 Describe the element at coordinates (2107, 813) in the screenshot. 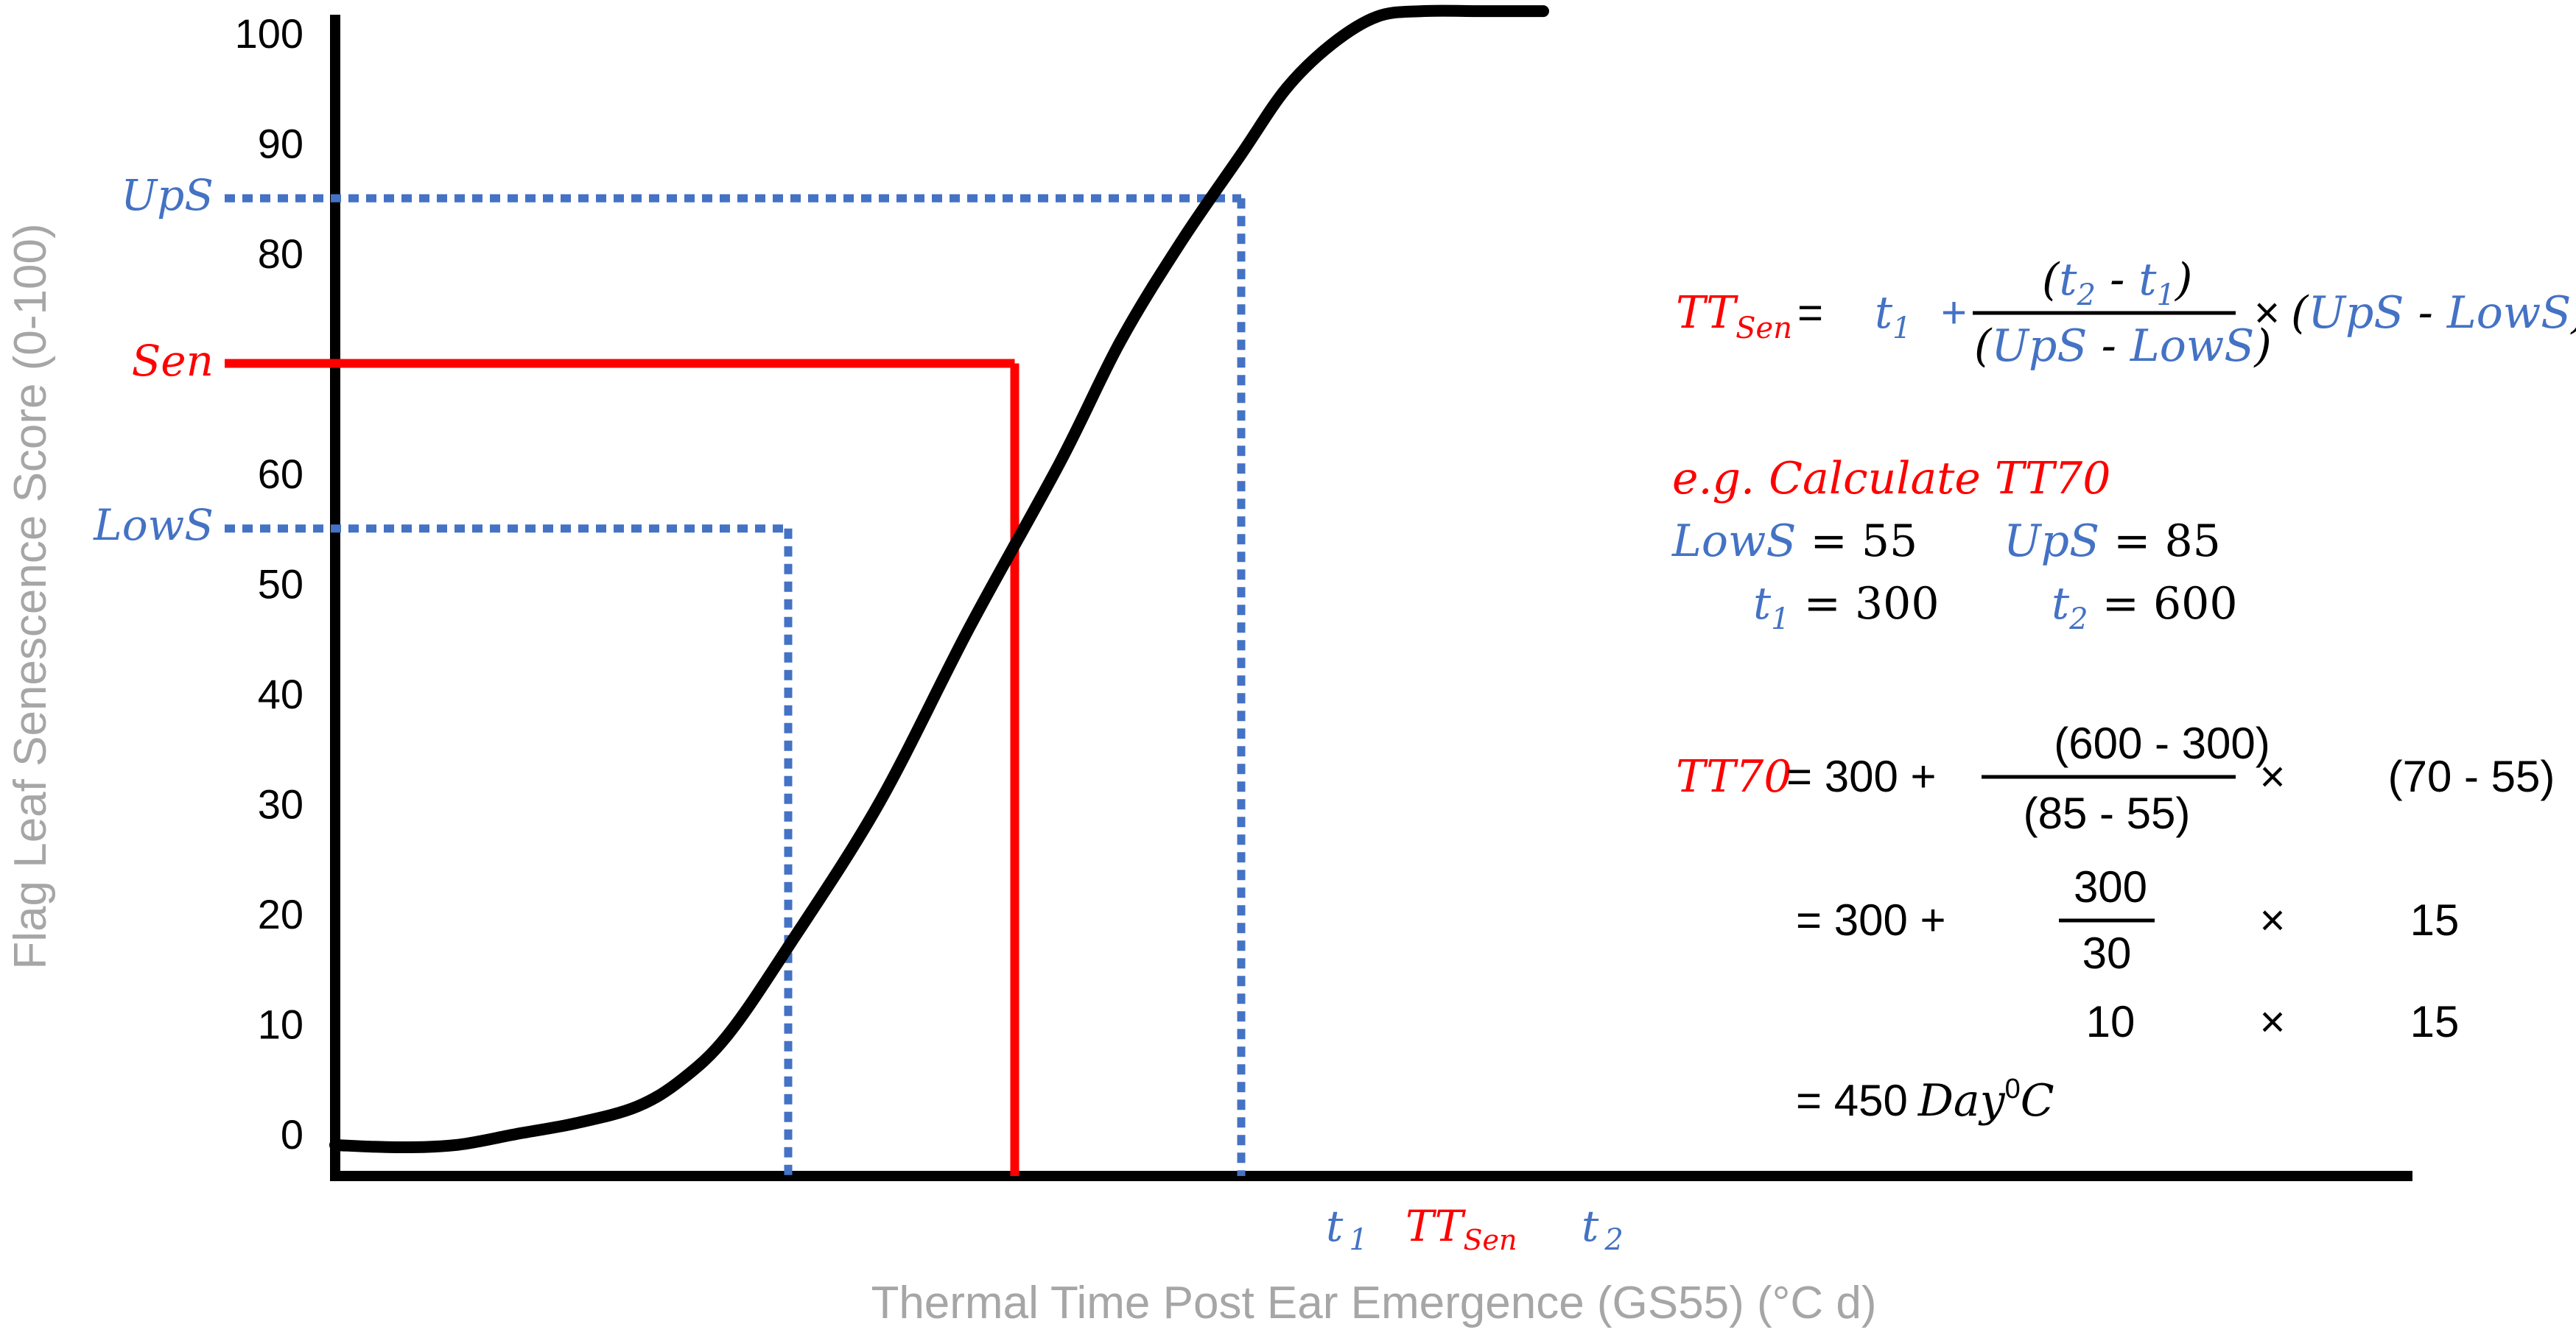

I see `svg-text: (85 - 55)` at that location.